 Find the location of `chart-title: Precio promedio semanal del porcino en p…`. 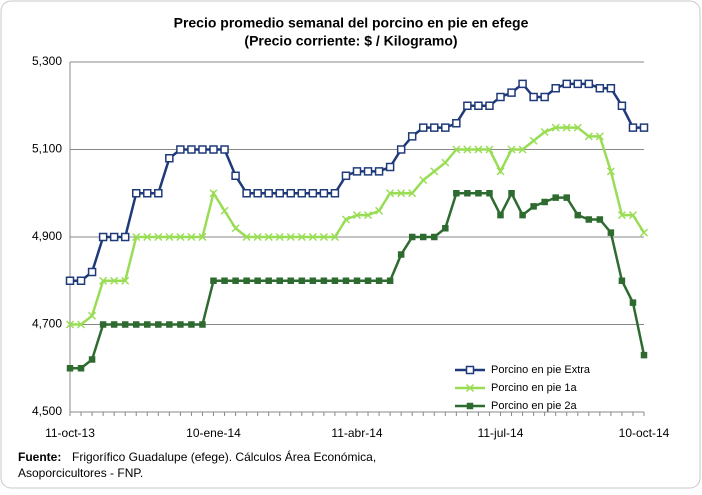

chart-title: Precio promedio semanal del porcino en p… is located at coordinates (351, 23).